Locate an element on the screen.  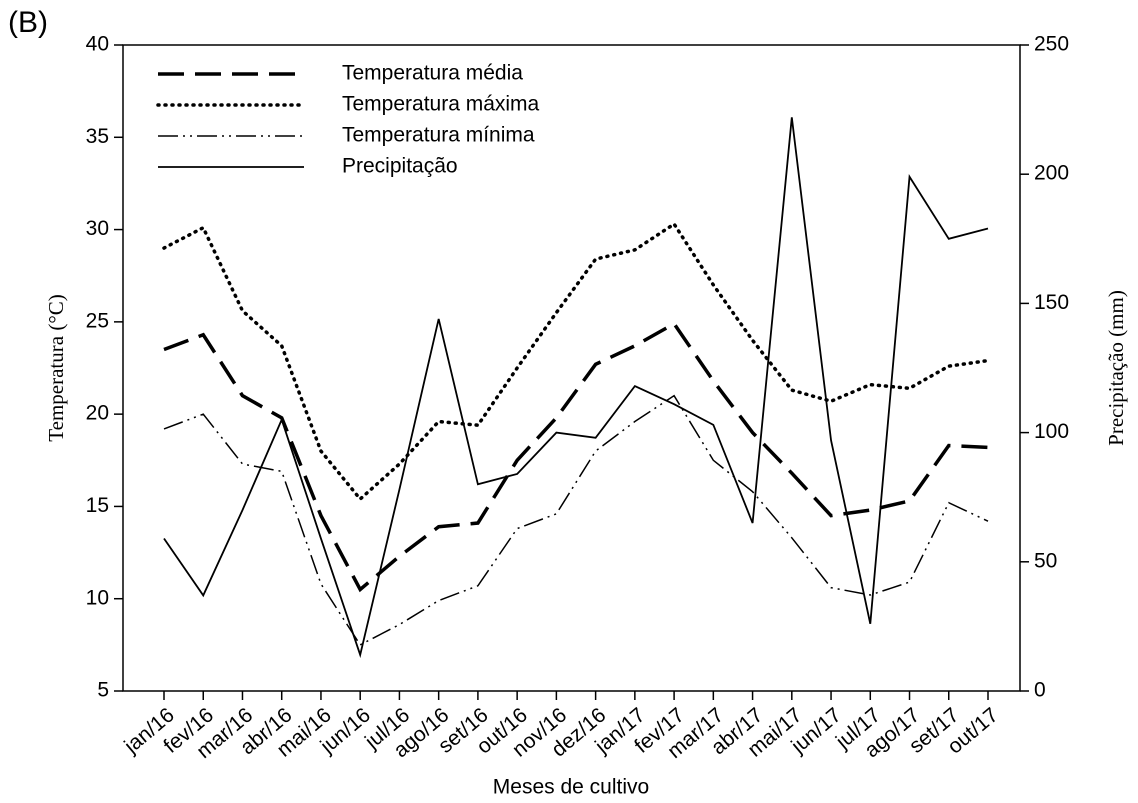
legend-label: Precipitação is located at coordinates (400, 166).